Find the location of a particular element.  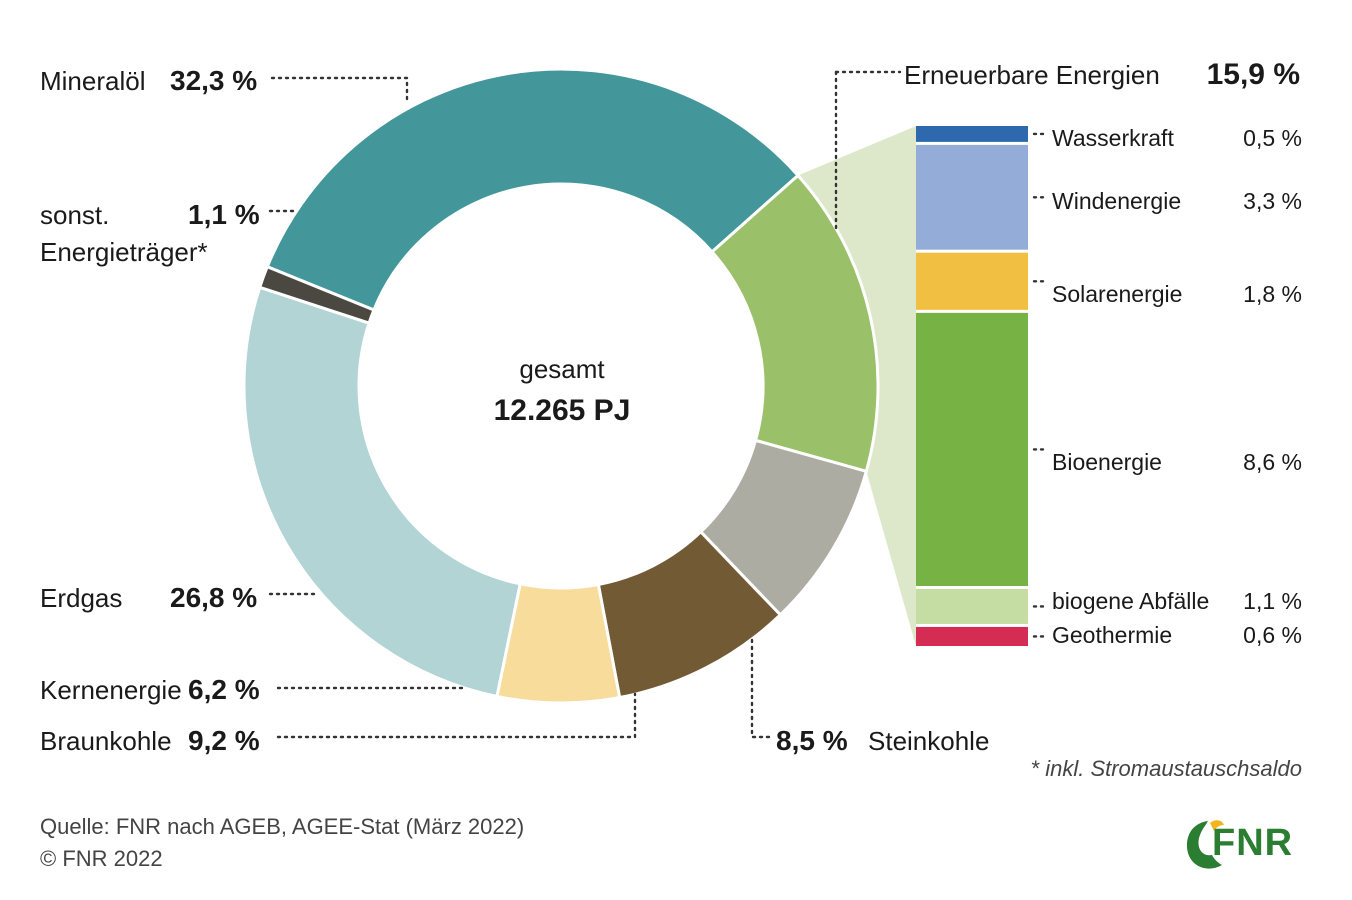

slice-pct-sonstige: 1,1 % is located at coordinates (224, 214).